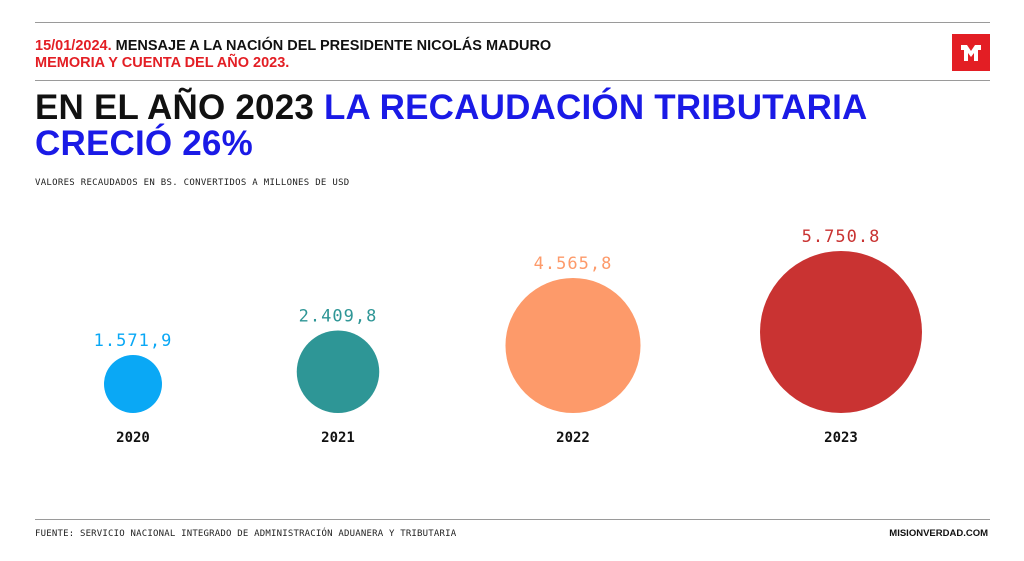  Describe the element at coordinates (512, 80) in the screenshot. I see `header-divider` at that location.